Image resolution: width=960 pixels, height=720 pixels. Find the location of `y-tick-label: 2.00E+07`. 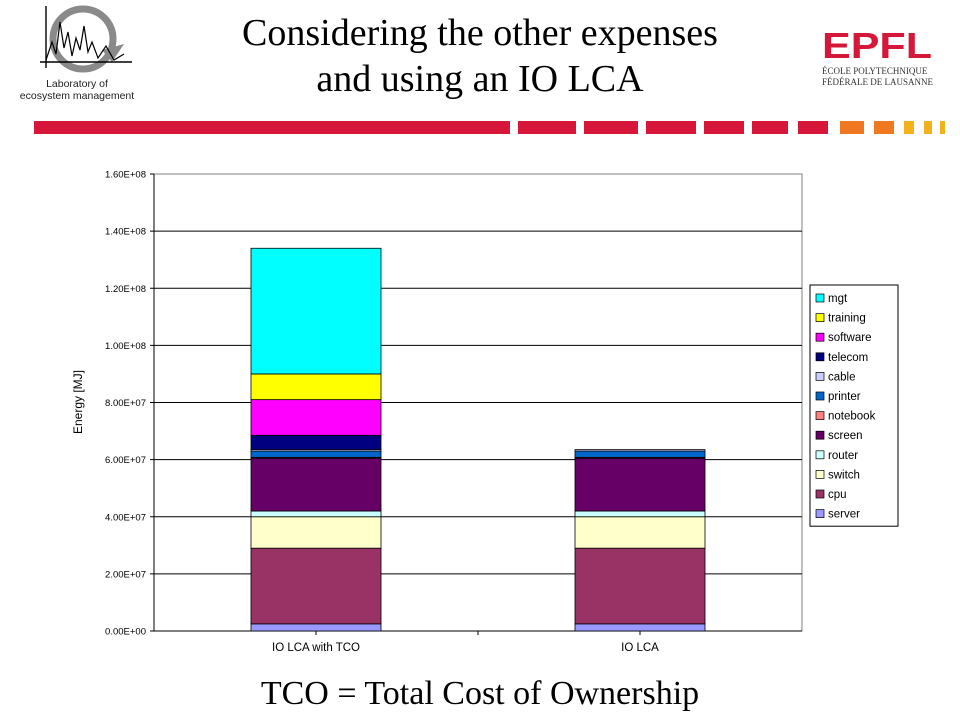

y-tick-label: 2.00E+07 is located at coordinates (125, 574).